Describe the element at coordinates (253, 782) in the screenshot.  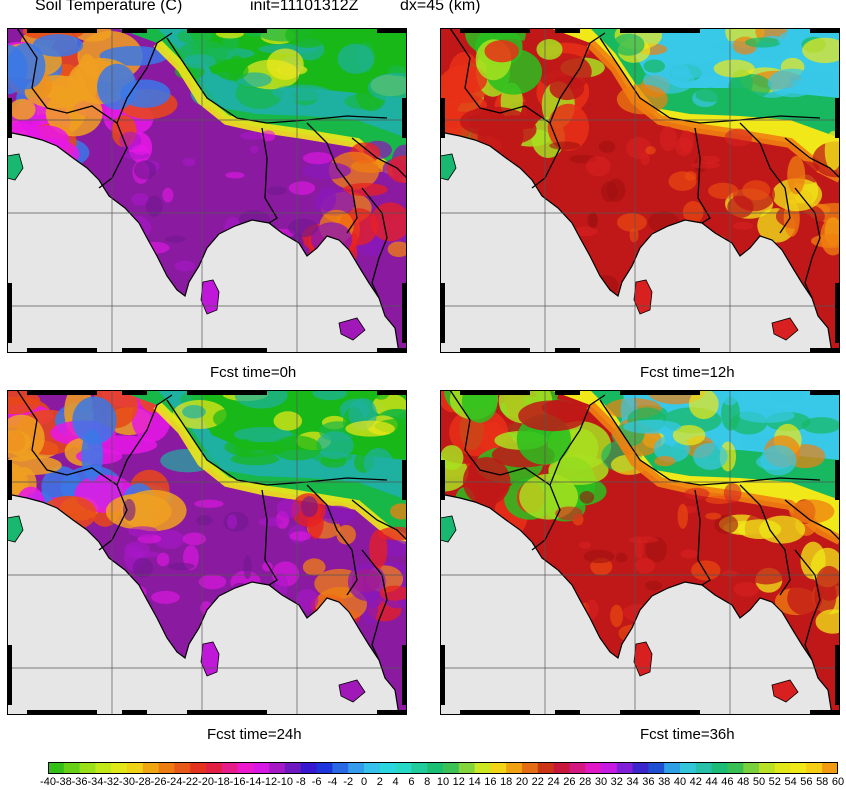
I see `colorbar-tick-label: -14` at that location.